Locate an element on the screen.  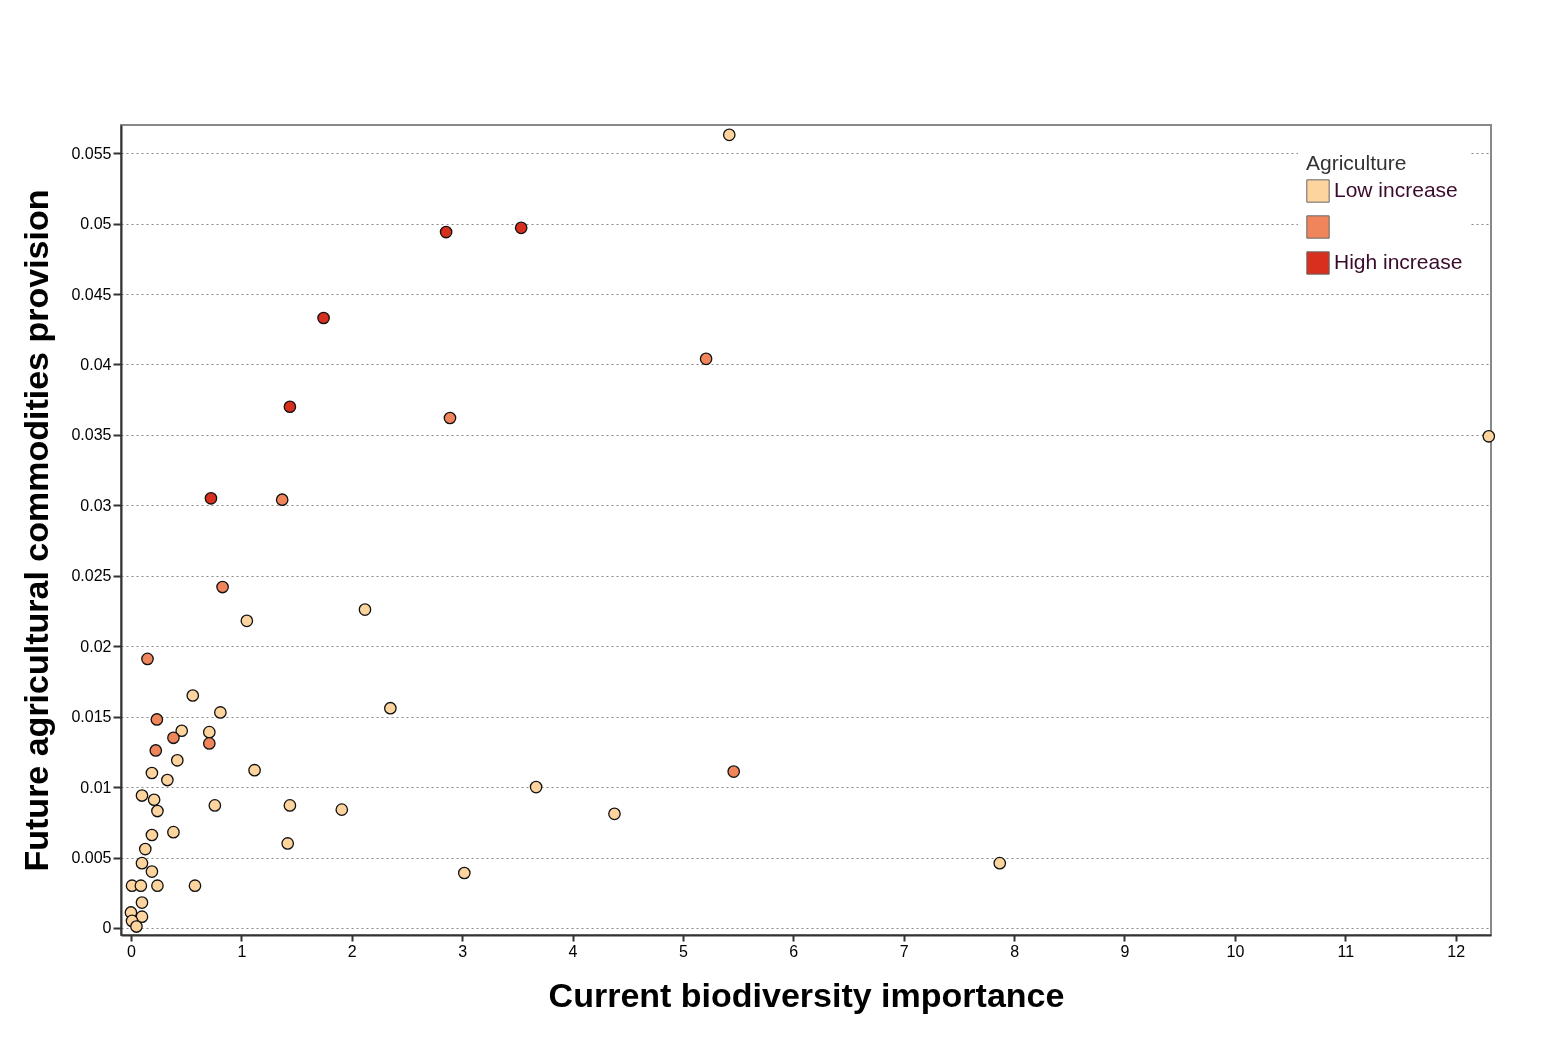
y-axis-title: Future agricultural commodities provision is located at coordinates (36, 530).